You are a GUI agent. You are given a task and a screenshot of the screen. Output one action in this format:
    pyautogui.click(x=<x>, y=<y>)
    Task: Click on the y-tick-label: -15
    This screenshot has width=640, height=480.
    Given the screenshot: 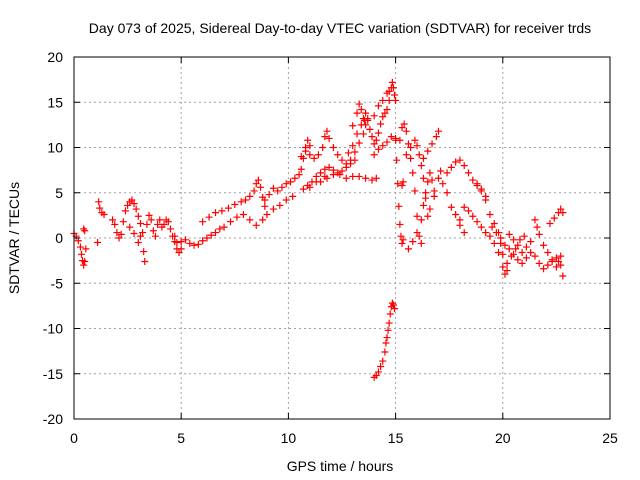 What is the action you would take?
    pyautogui.click(x=53, y=374)
    